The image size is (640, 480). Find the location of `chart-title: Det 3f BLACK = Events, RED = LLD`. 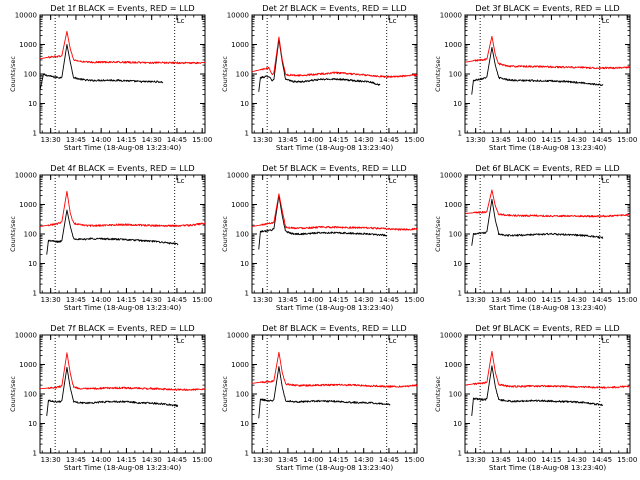

chart-title: Det 3f BLACK = Events, RED = LLD is located at coordinates (547, 8).